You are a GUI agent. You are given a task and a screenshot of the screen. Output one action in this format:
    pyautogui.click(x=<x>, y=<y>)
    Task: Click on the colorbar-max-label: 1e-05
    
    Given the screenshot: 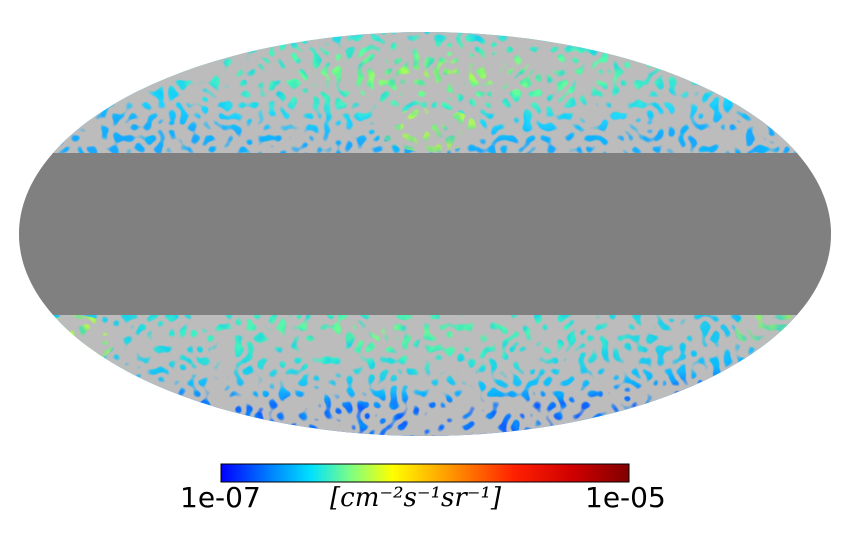 What is the action you would take?
    pyautogui.click(x=625, y=497)
    